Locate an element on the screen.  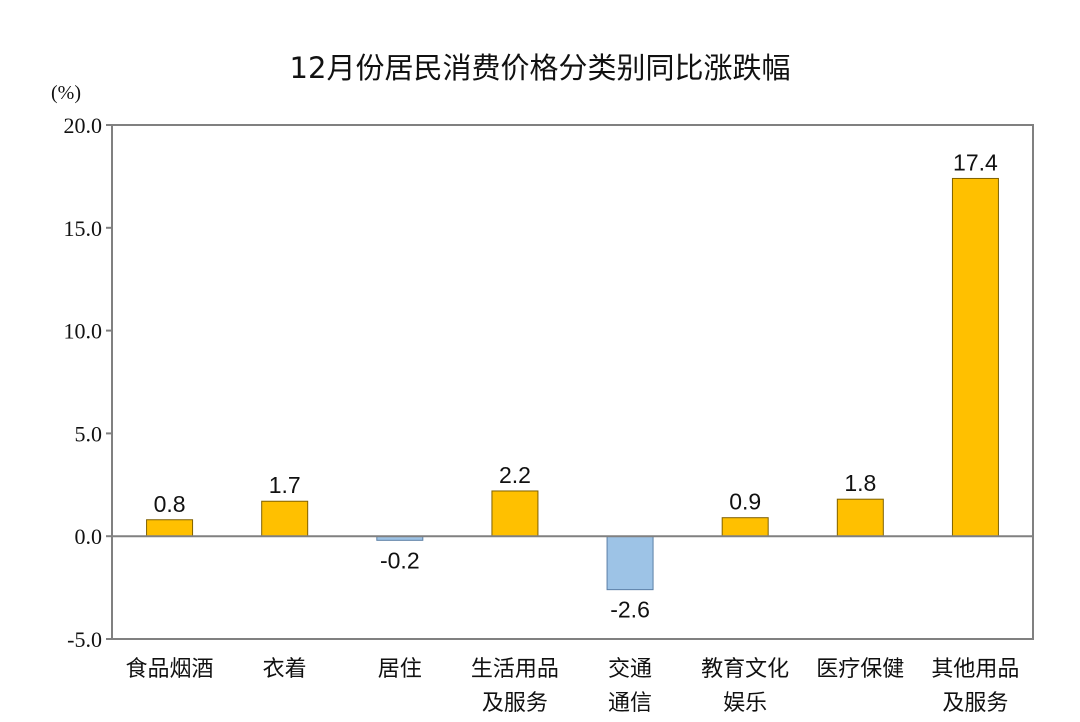
data-label: 0.9 is located at coordinates (745, 502).